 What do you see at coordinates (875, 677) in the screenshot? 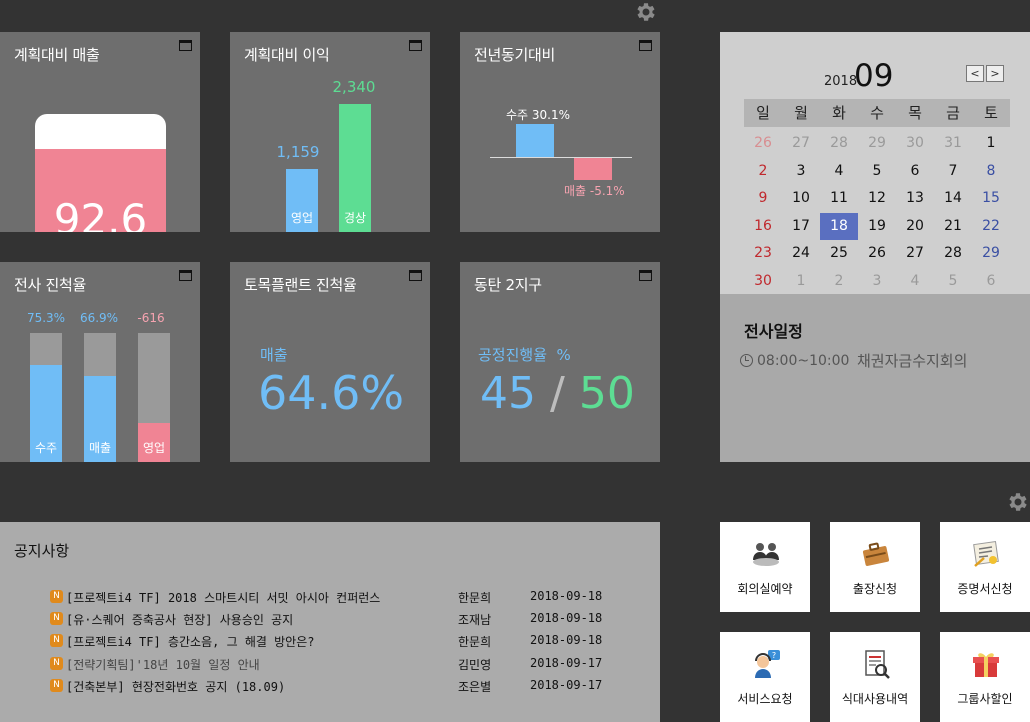
I see `quick-link-5: 식대사용내역` at bounding box center [875, 677].